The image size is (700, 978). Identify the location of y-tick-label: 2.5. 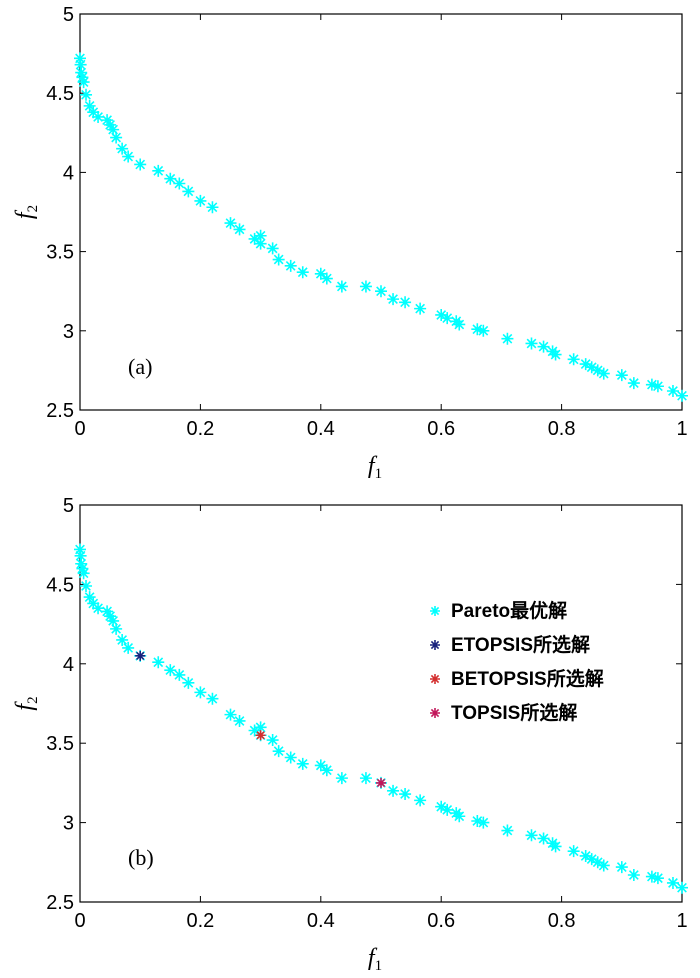
(60, 411).